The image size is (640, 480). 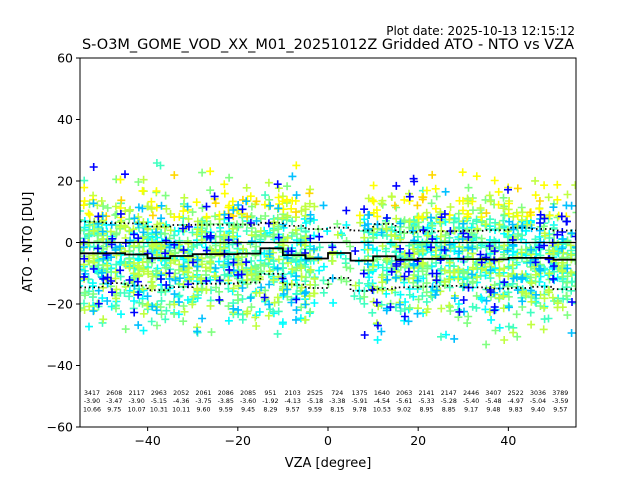 I want to click on bin-std-label: 9.83, so click(x=516, y=409).